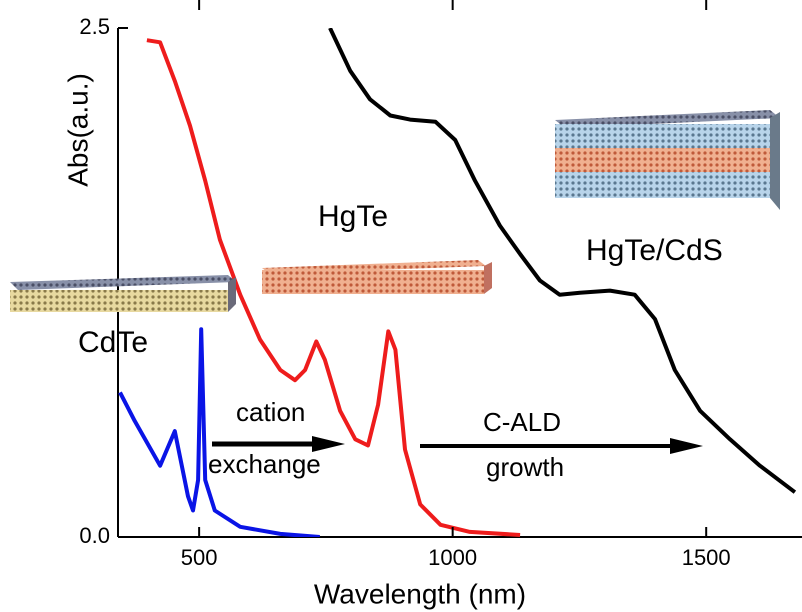  I want to click on cdte-platelet, so click(123, 293).